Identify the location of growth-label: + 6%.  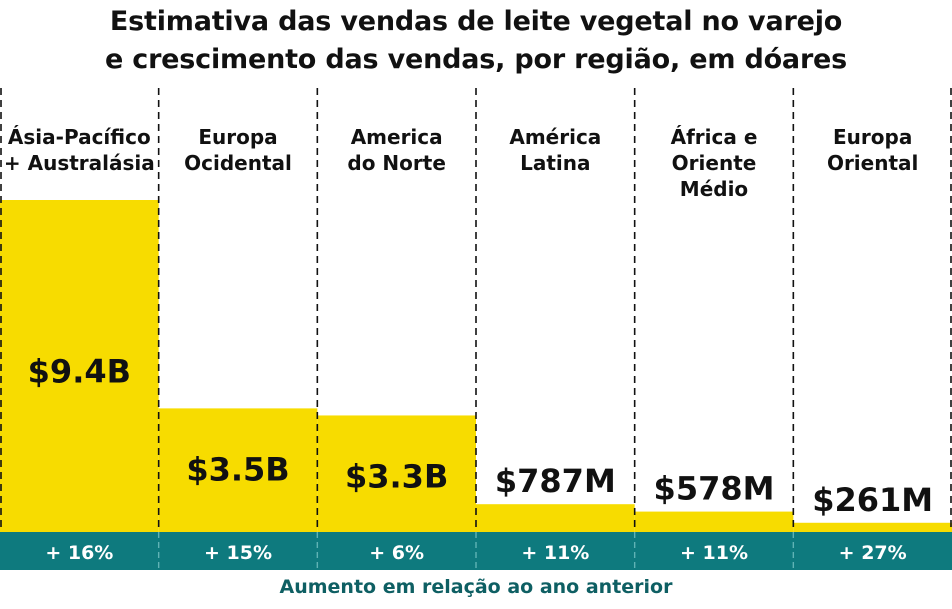
(396, 553).